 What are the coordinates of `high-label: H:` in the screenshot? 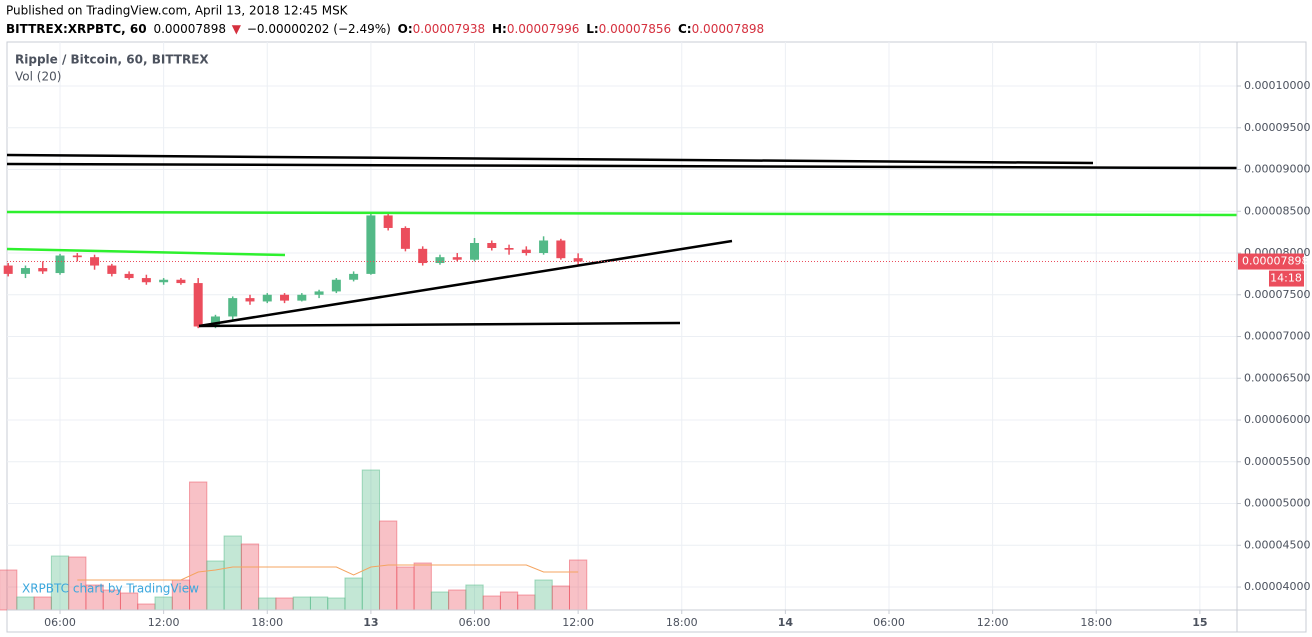 It's located at (499, 29).